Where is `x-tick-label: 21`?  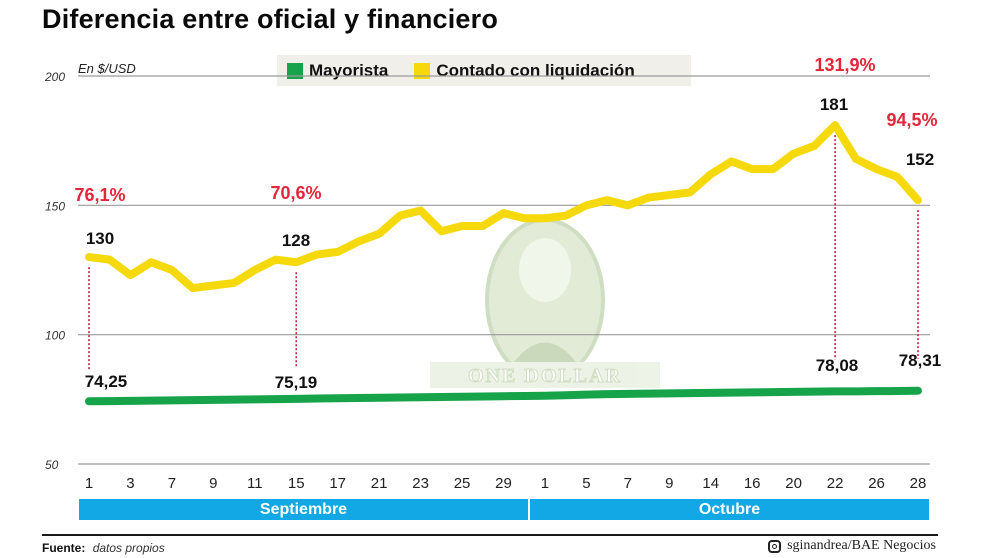
x-tick-label: 21 is located at coordinates (379, 483).